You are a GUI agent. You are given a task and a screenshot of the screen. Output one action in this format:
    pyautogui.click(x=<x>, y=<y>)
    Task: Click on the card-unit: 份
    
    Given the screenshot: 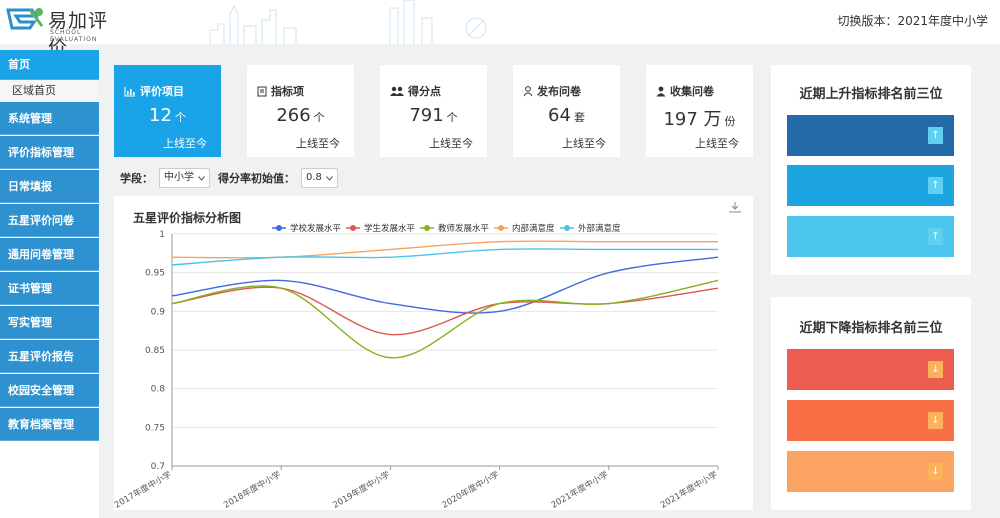 What is the action you would take?
    pyautogui.click(x=730, y=121)
    